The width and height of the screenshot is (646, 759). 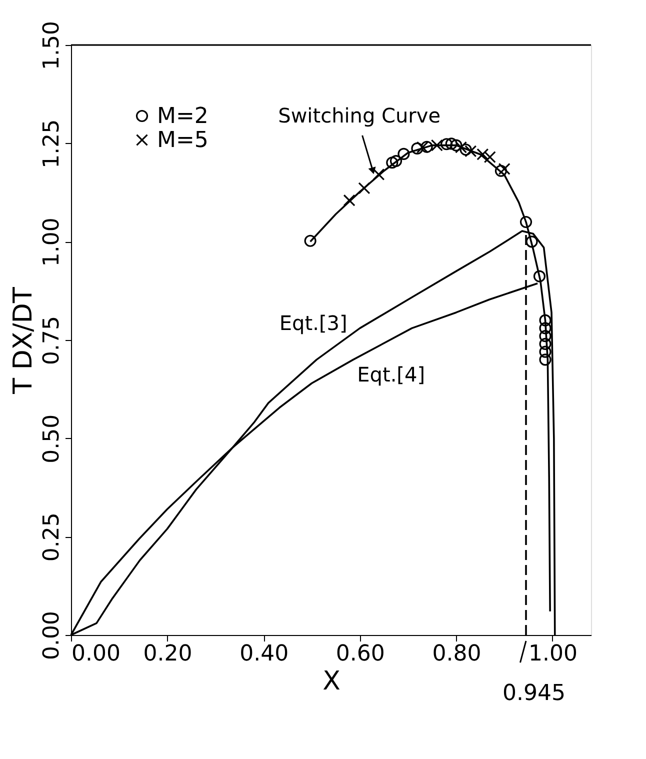 What do you see at coordinates (391, 374) in the screenshot?
I see `series-label: Eqt.[4]` at bounding box center [391, 374].